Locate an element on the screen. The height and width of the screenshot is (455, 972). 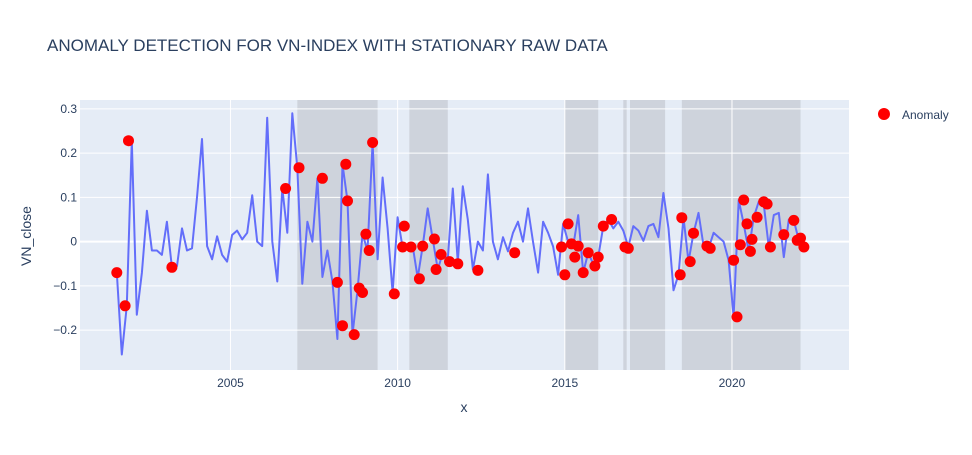
x-tick-label: 2005 is located at coordinates (230, 383).